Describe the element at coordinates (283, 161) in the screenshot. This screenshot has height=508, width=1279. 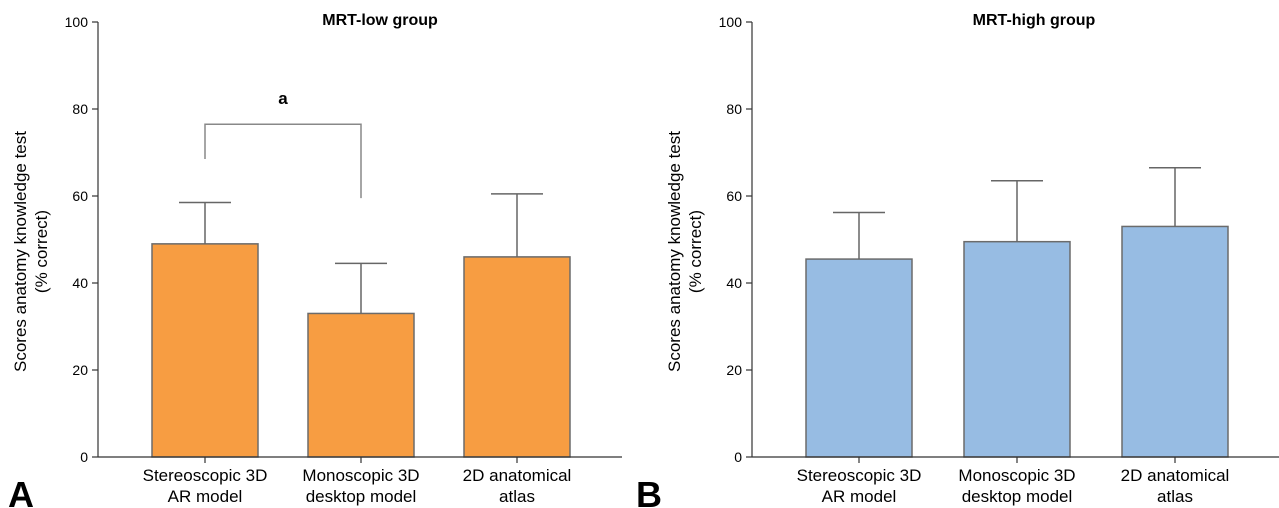
I see `significance-bracket` at that location.